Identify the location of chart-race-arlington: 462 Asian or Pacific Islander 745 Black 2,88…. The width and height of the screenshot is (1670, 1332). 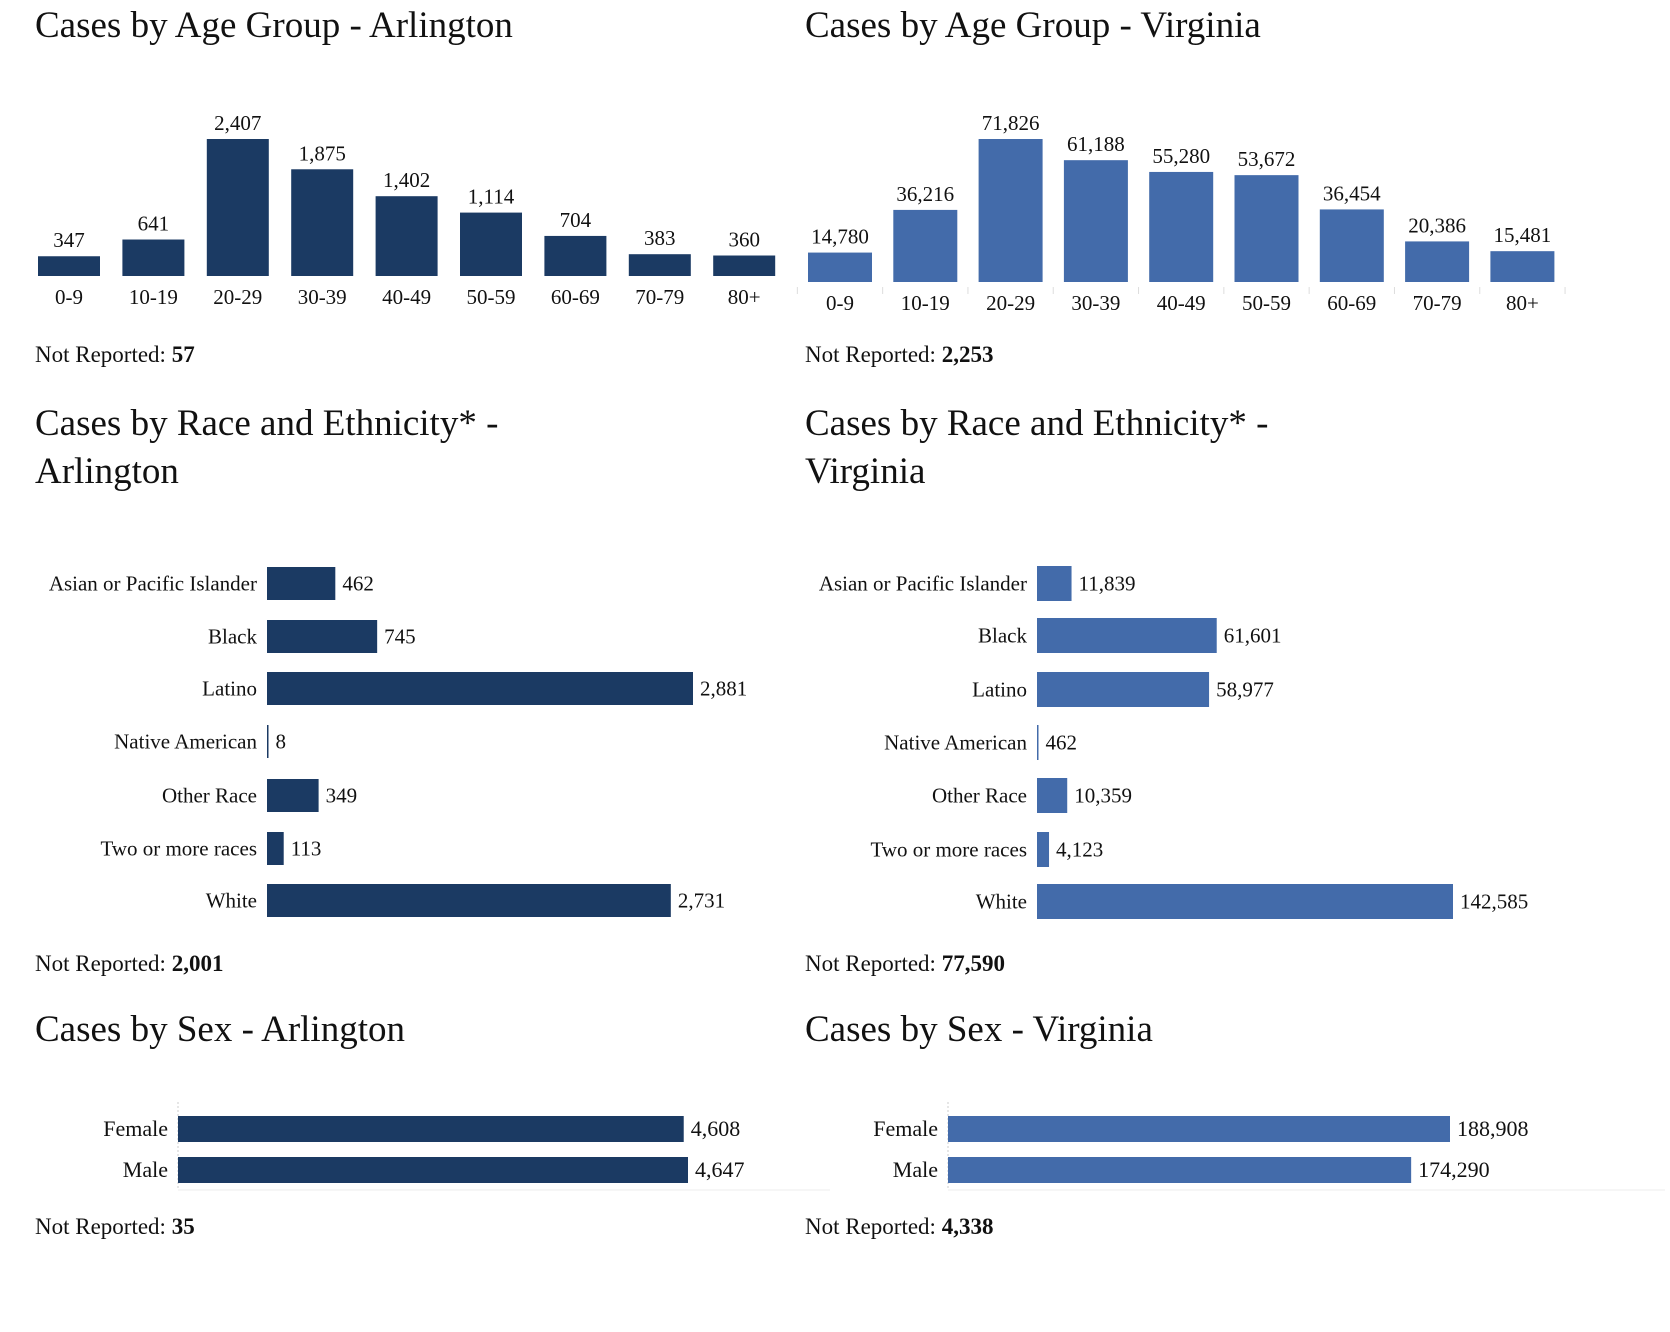
(398, 742).